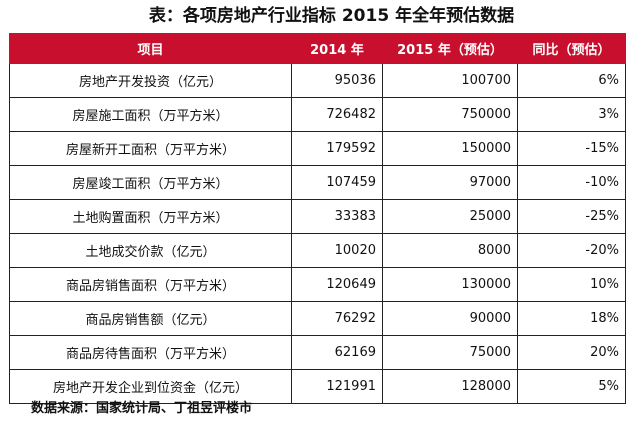 The image size is (633, 426). Describe the element at coordinates (571, 250) in the screenshot. I see `cell-yoy: -20%` at that location.